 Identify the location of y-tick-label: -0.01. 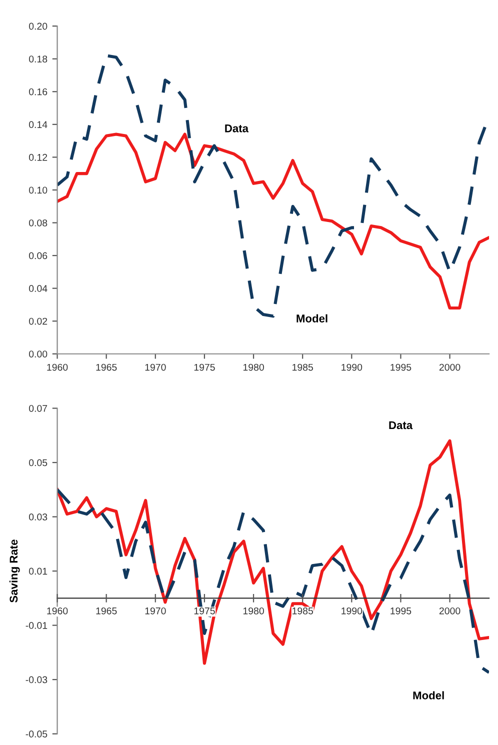
(37, 625).